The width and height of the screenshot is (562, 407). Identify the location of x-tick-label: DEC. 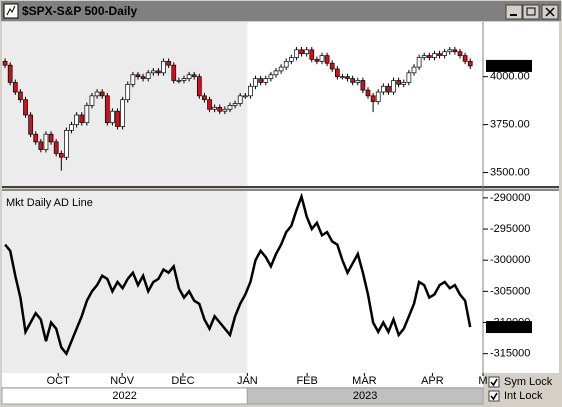
(182, 381).